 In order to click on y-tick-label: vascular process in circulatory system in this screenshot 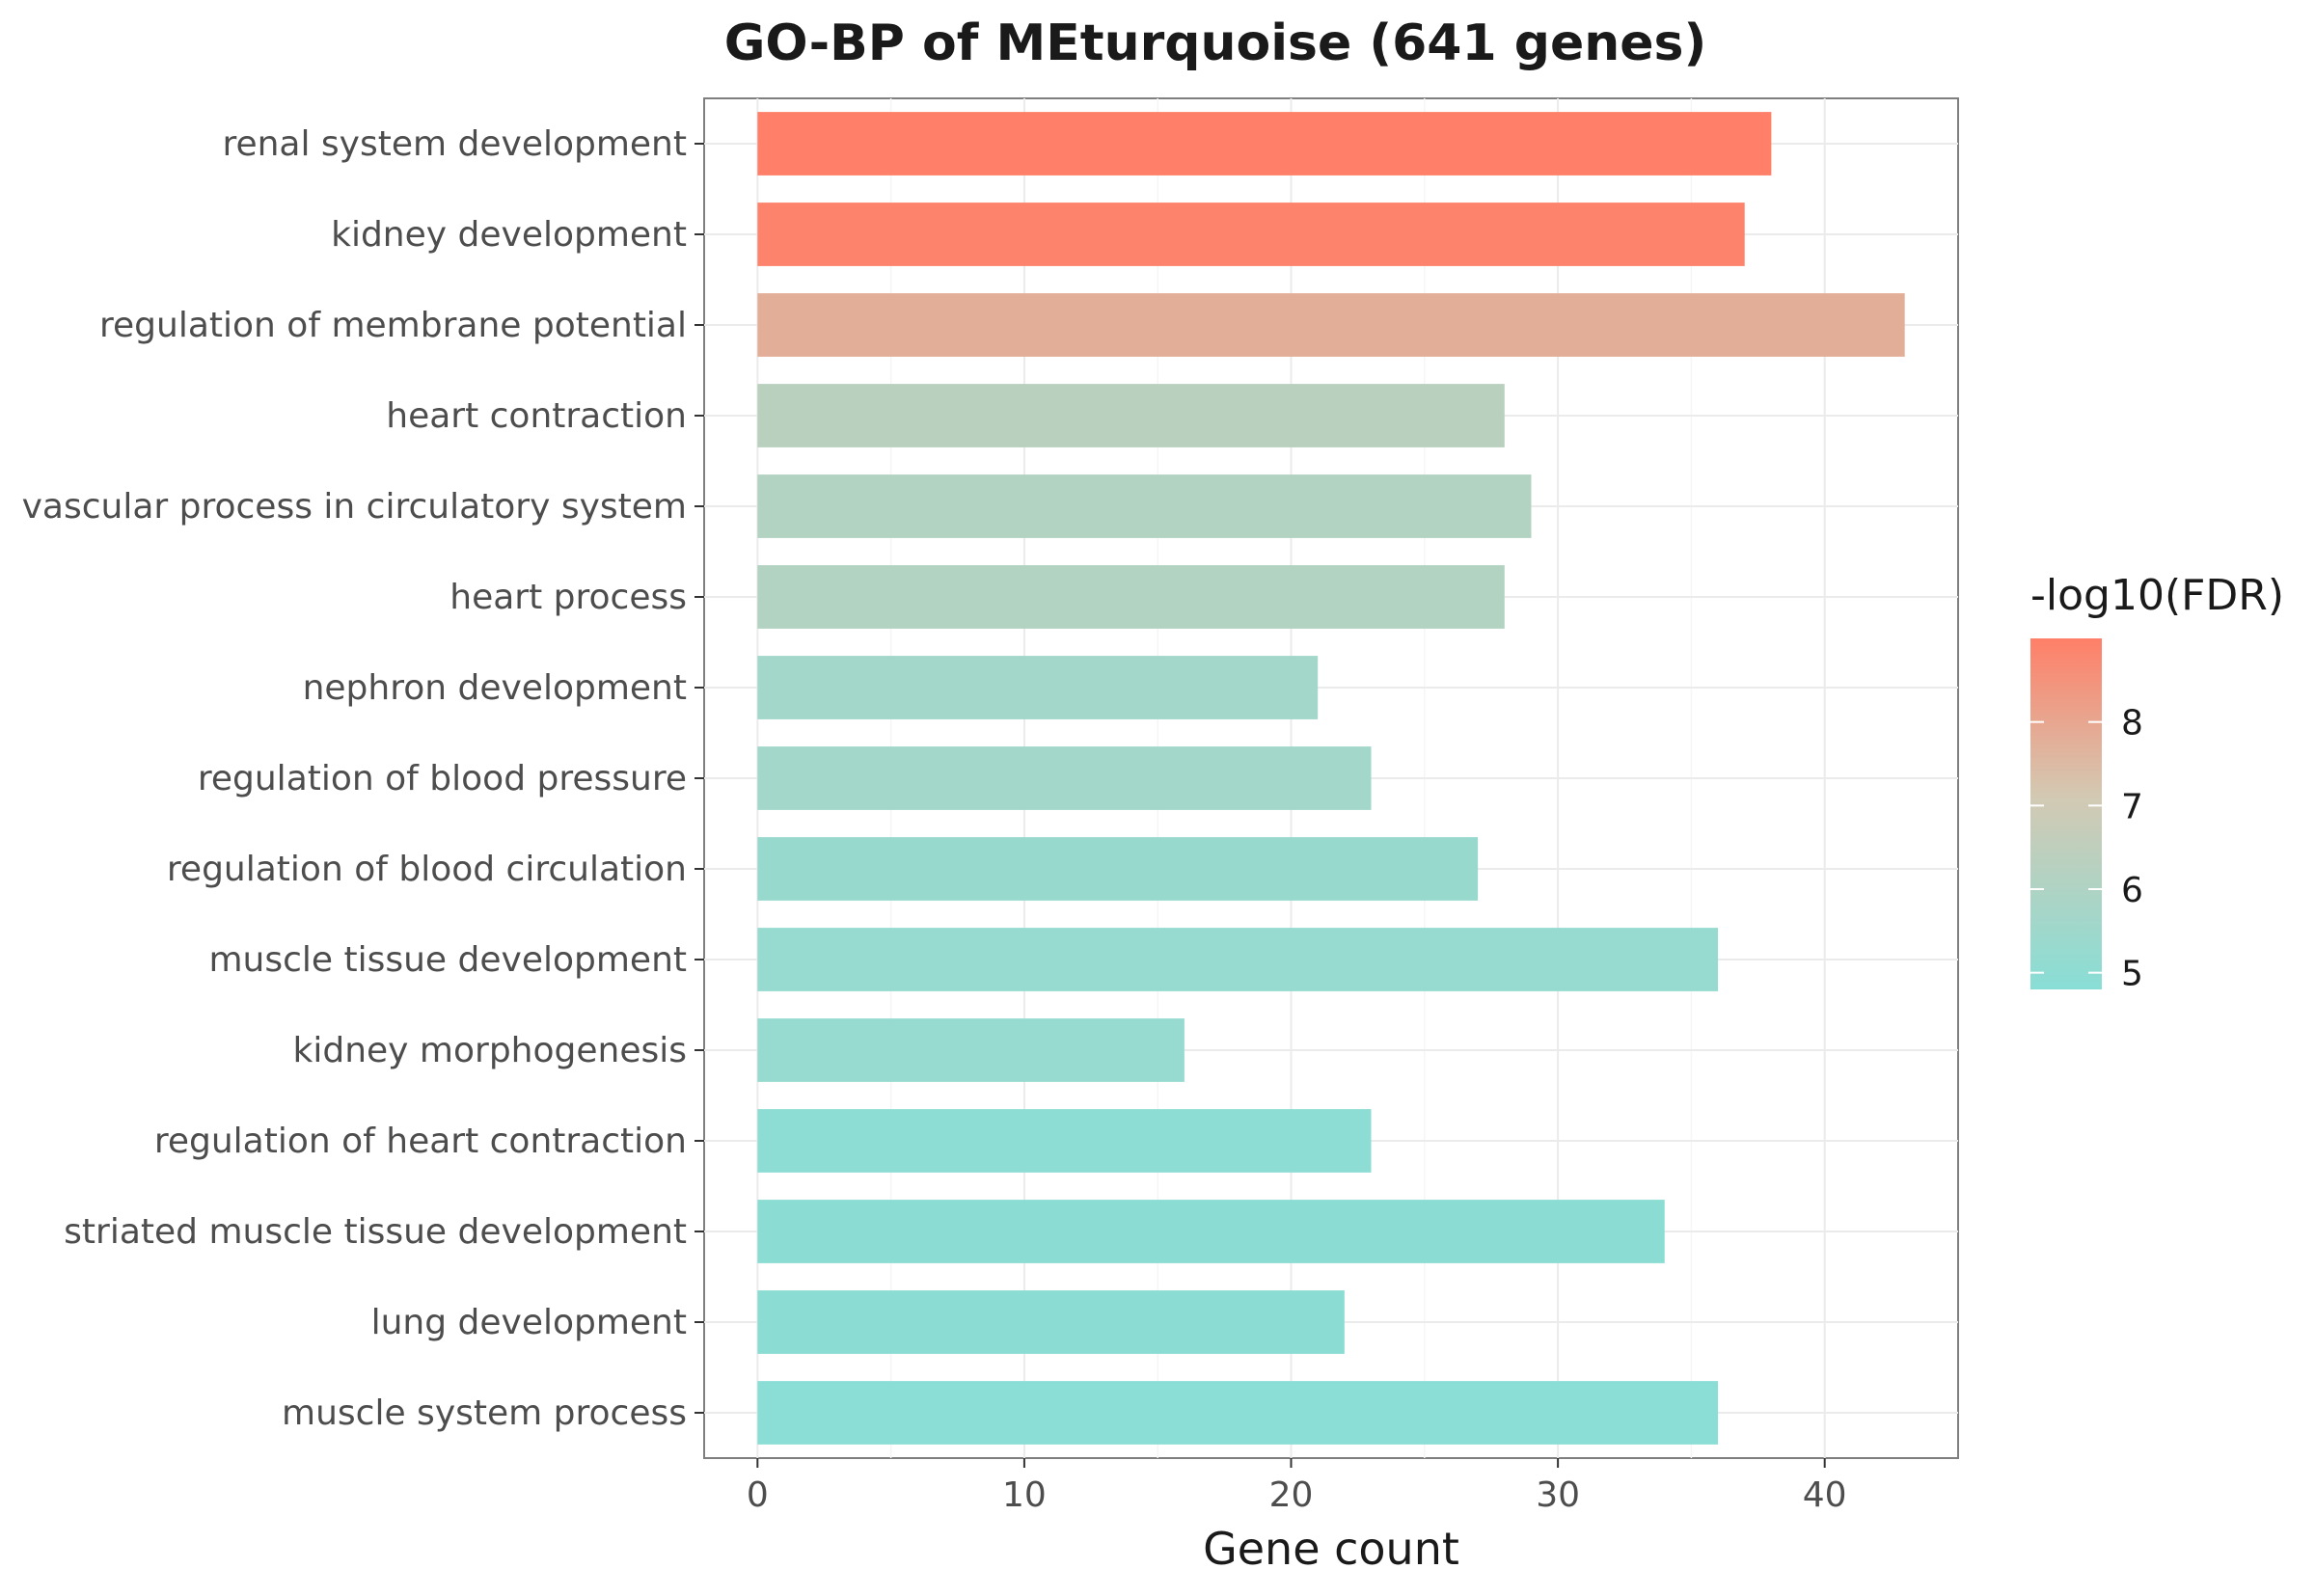, I will do `click(355, 507)`.